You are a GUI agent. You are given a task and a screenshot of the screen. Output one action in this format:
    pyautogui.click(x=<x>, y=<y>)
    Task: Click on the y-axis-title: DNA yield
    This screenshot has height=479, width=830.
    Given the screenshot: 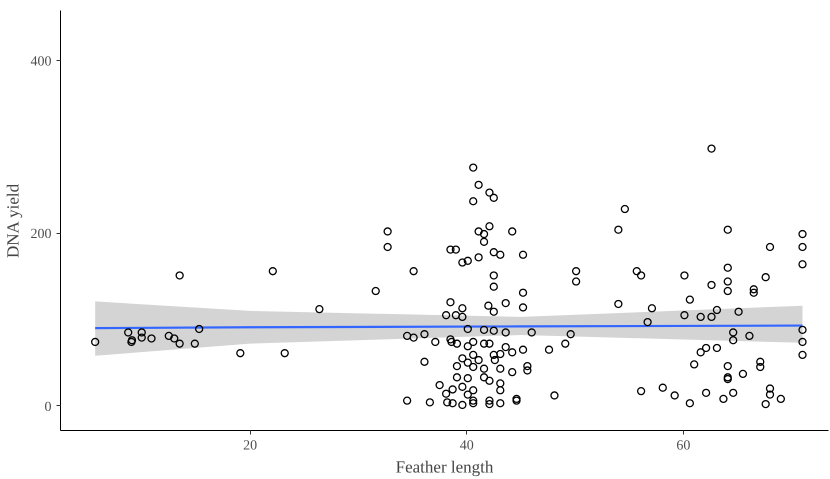 What is the action you would take?
    pyautogui.click(x=13, y=220)
    